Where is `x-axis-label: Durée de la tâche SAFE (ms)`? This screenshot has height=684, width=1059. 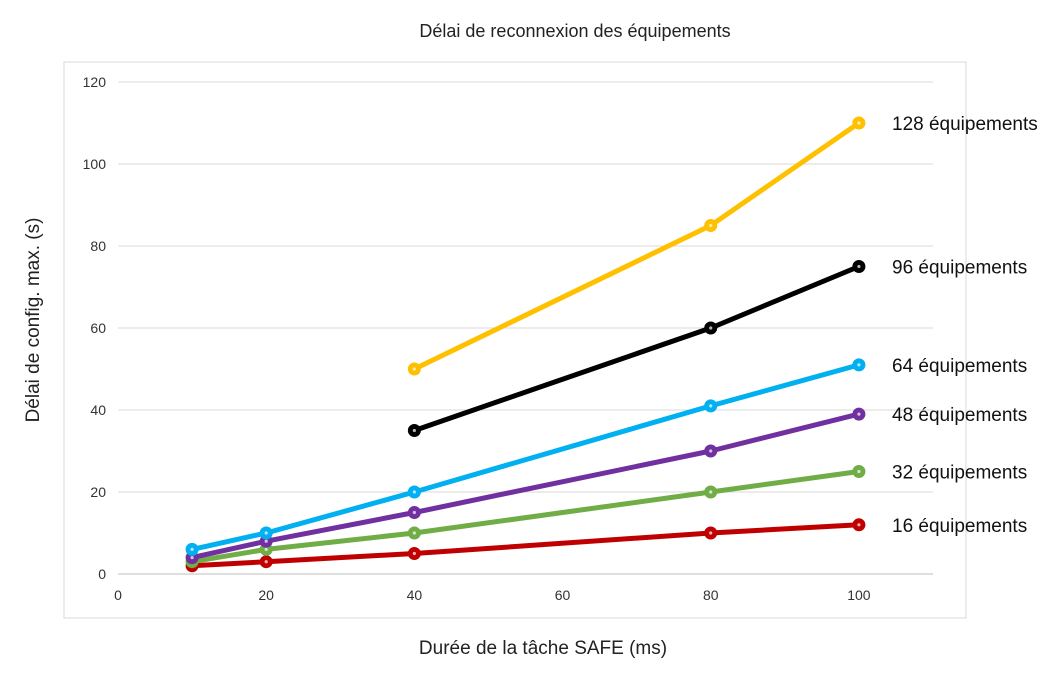 x-axis-label: Durée de la tâche SAFE (ms) is located at coordinates (543, 648).